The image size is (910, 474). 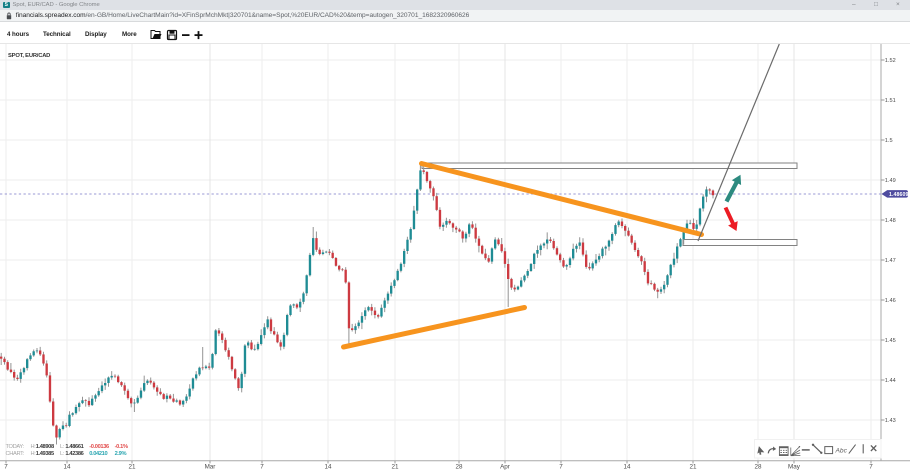 What do you see at coordinates (45, 447) in the screenshot?
I see `svg-text: 1.48908` at bounding box center [45, 447].